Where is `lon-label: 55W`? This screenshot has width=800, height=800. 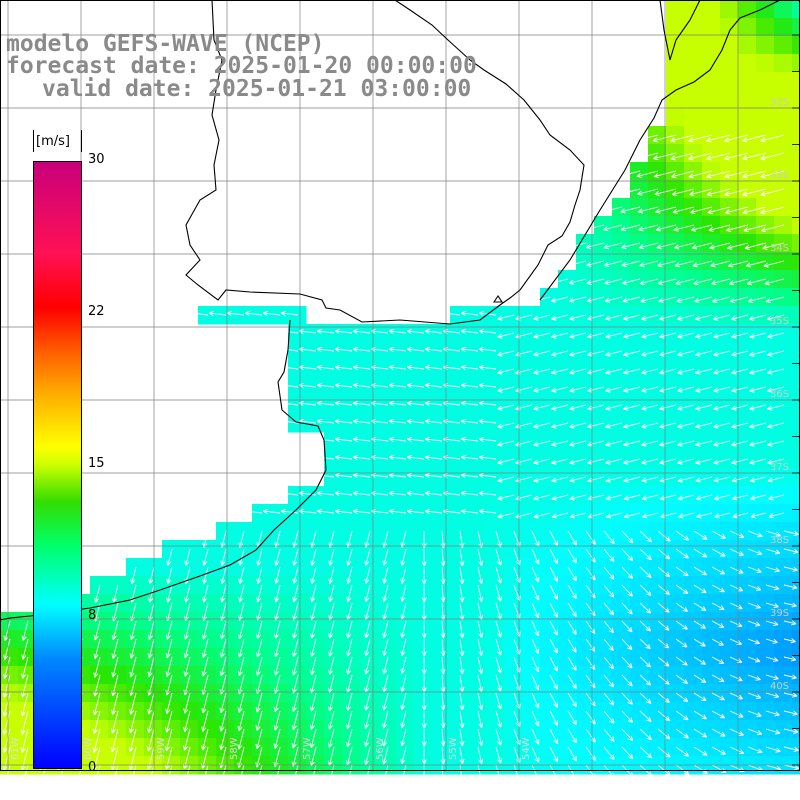 lon-label: 55W is located at coordinates (453, 748).